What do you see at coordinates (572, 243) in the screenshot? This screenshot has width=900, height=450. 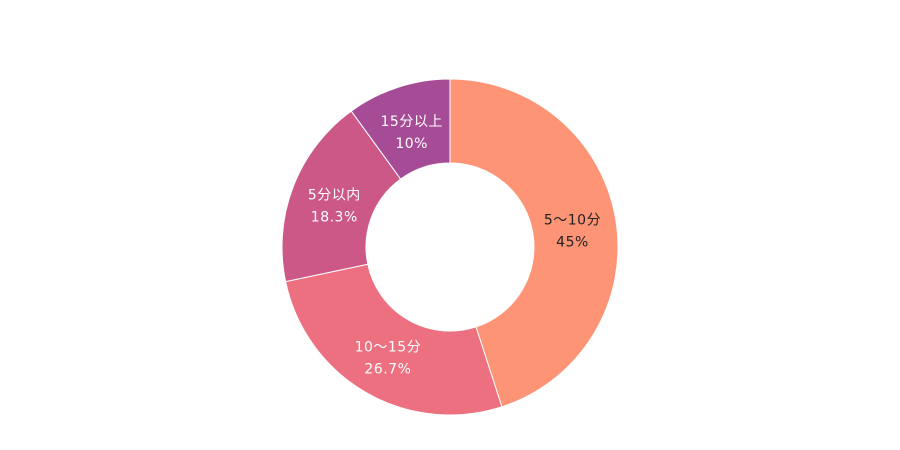 I see `slice-value-label: 45%` at bounding box center [572, 243].